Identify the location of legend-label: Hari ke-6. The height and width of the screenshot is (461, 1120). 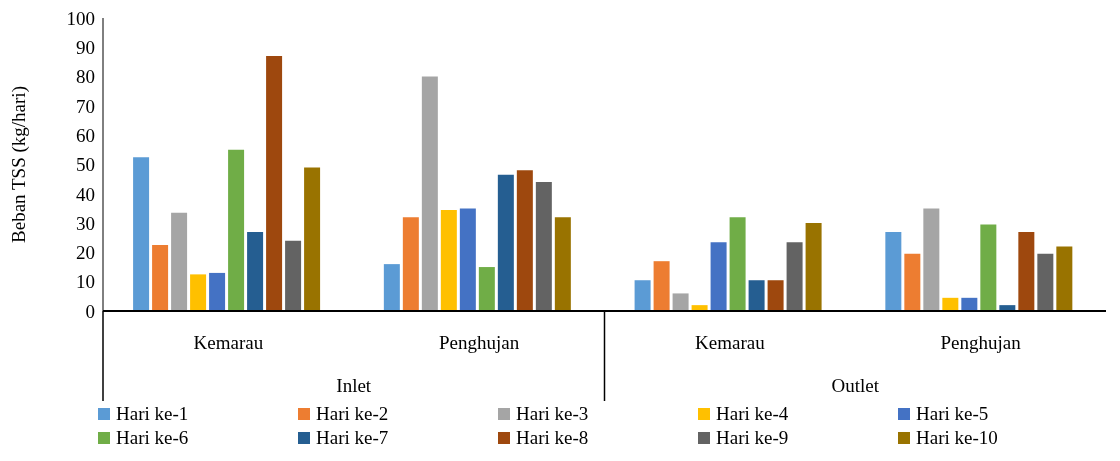
(152, 438).